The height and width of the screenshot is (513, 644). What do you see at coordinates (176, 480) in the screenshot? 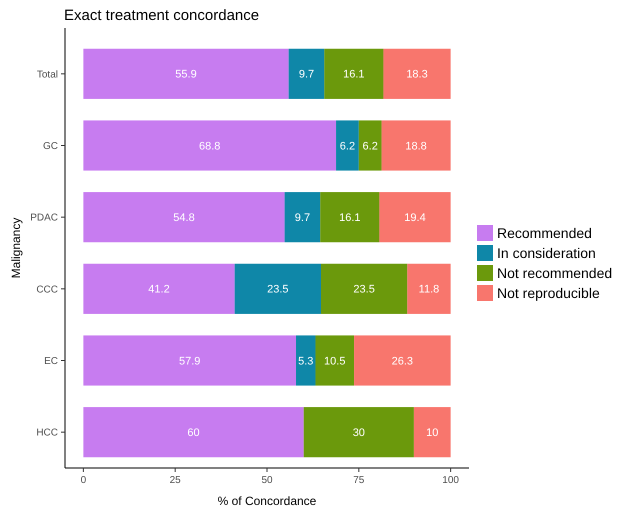
I see `x-tick-label: 25` at bounding box center [176, 480].